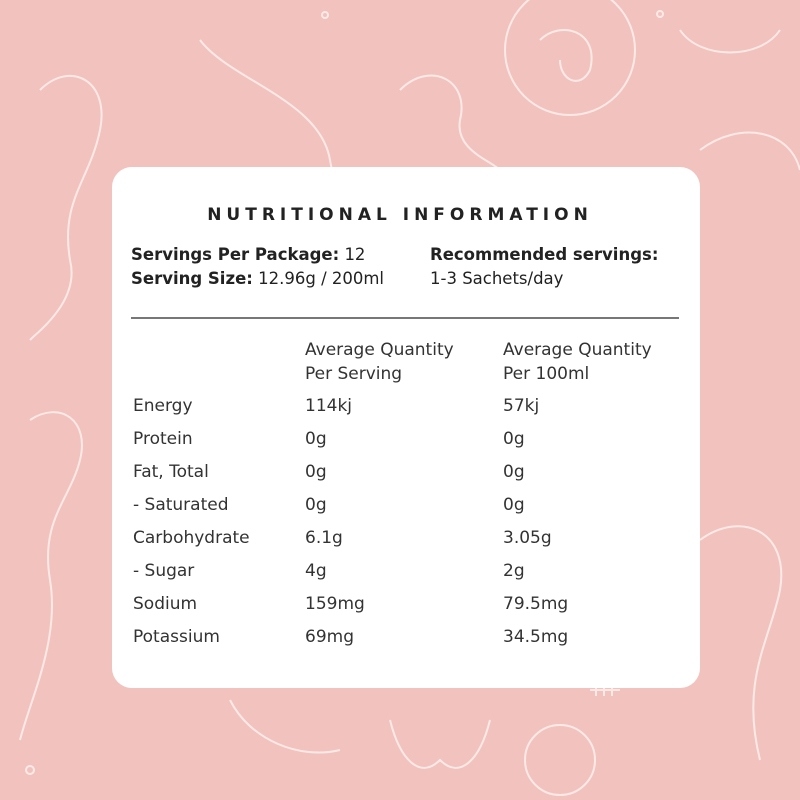 The height and width of the screenshot is (800, 800). Describe the element at coordinates (497, 278) in the screenshot. I see `recommended-value: 1-3 Sachets/day` at that location.